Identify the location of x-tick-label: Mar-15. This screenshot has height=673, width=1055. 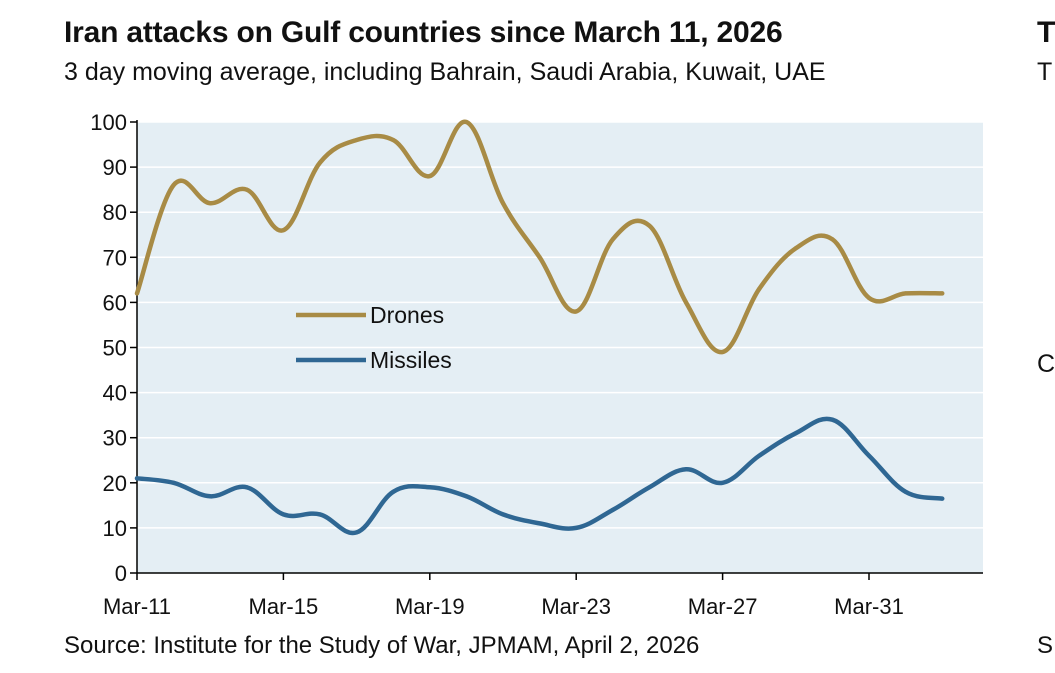
(284, 606).